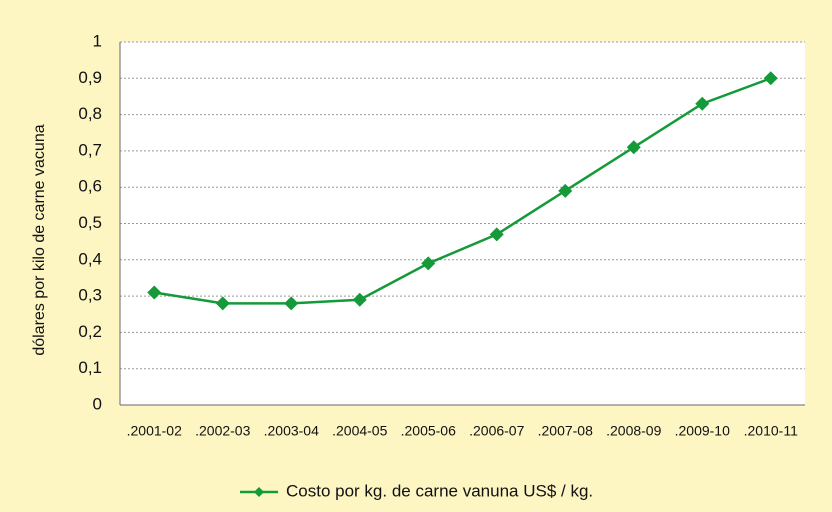 The width and height of the screenshot is (832, 512). What do you see at coordinates (633, 431) in the screenshot?
I see `x-tick-label: .2008-09` at bounding box center [633, 431].